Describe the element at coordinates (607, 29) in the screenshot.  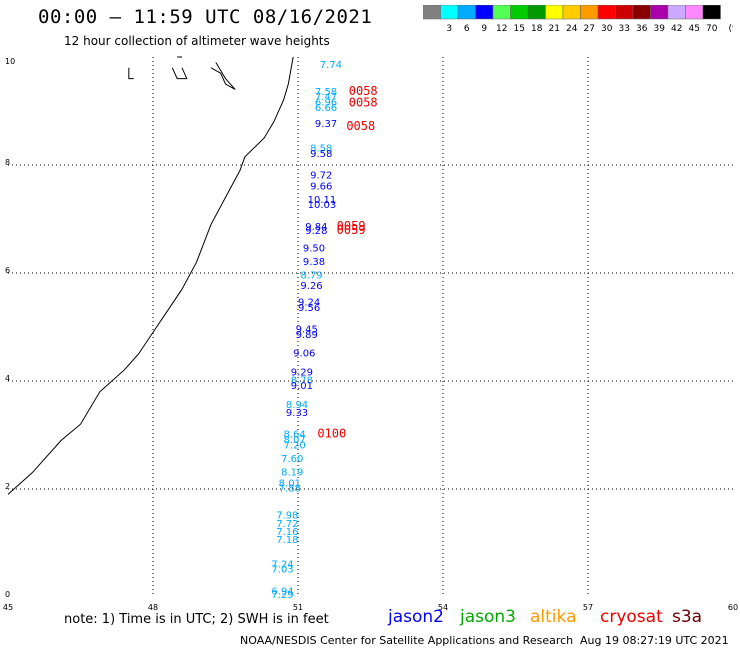
I see `scale-tick-label: 30` at that location.